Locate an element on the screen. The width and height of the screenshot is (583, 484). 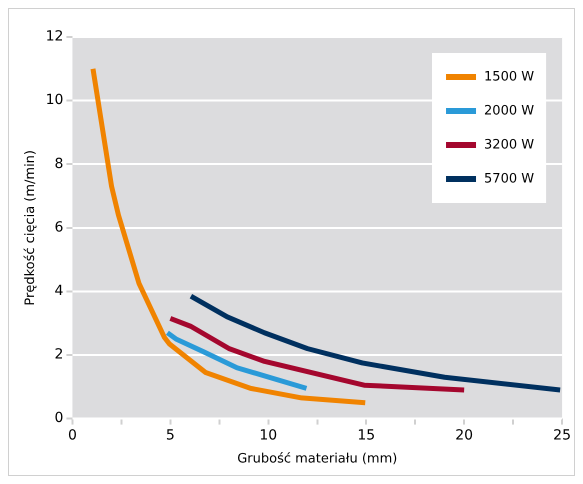
x-tick-label: 20 is located at coordinates (464, 436).